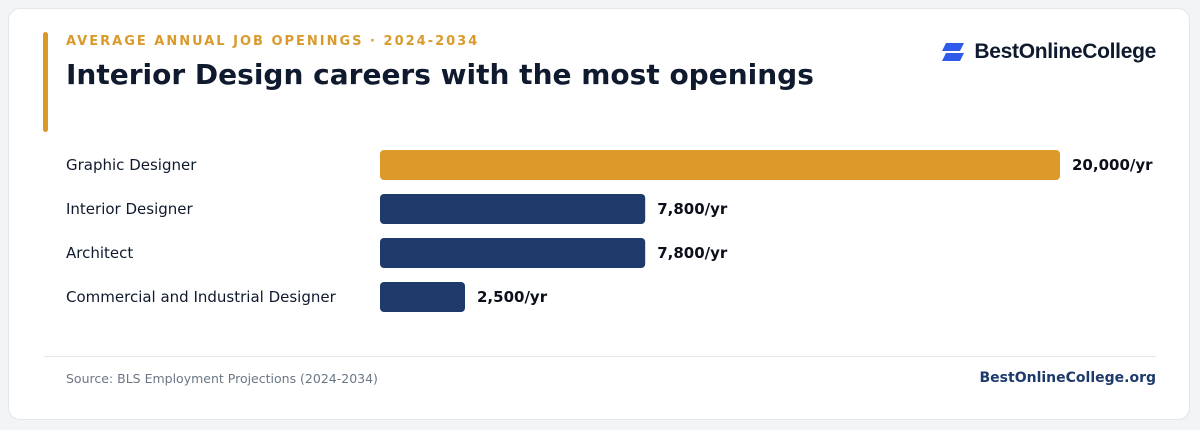  What do you see at coordinates (99, 253) in the screenshot?
I see `category-label: Architect` at bounding box center [99, 253].